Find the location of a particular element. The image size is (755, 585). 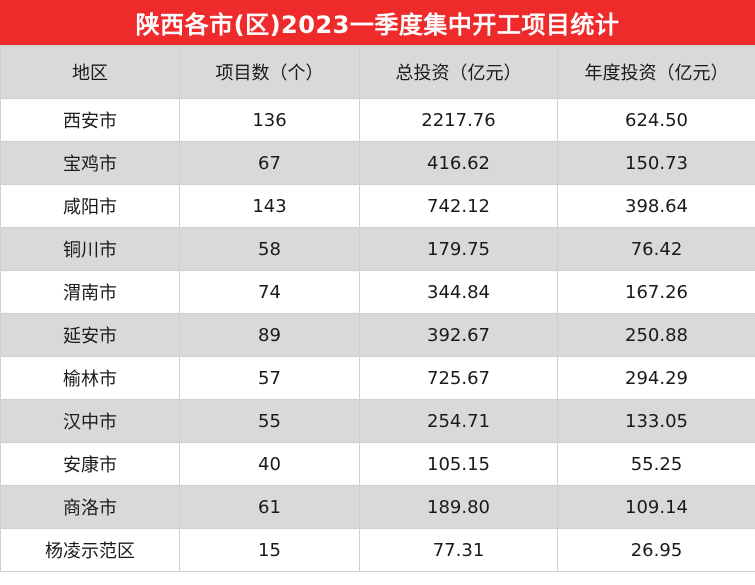

cell-total-investment: 77.31 is located at coordinates (458, 550).